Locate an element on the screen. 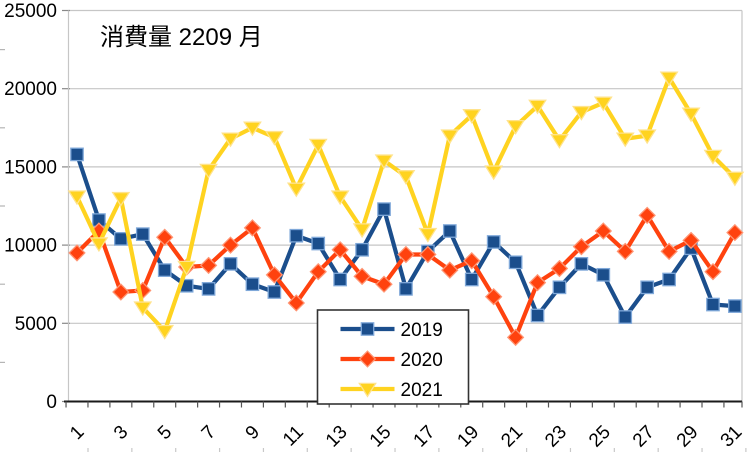  x-axis-tick-label: 23 is located at coordinates (556, 437).